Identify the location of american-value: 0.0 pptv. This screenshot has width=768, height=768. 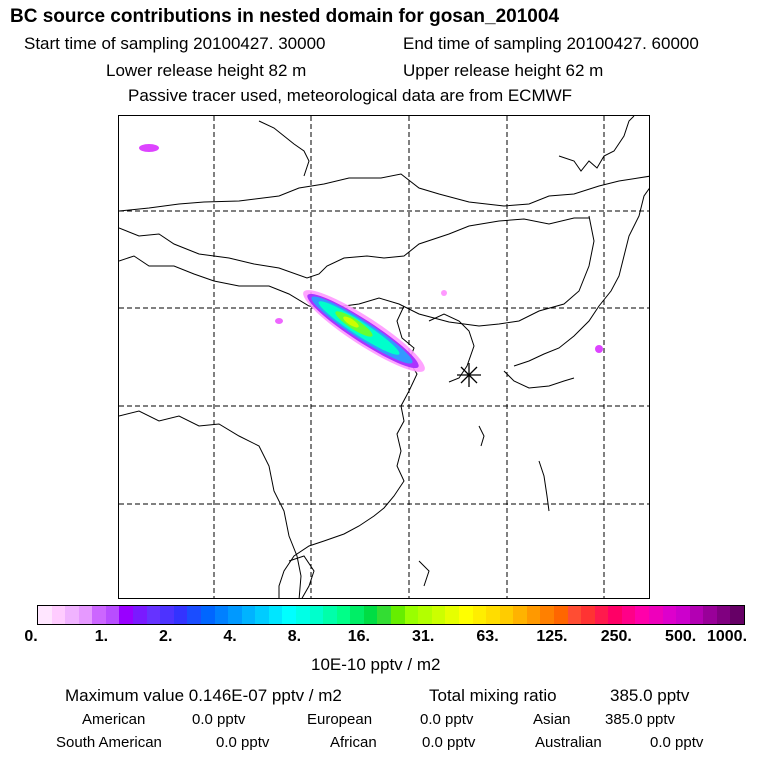
(219, 719).